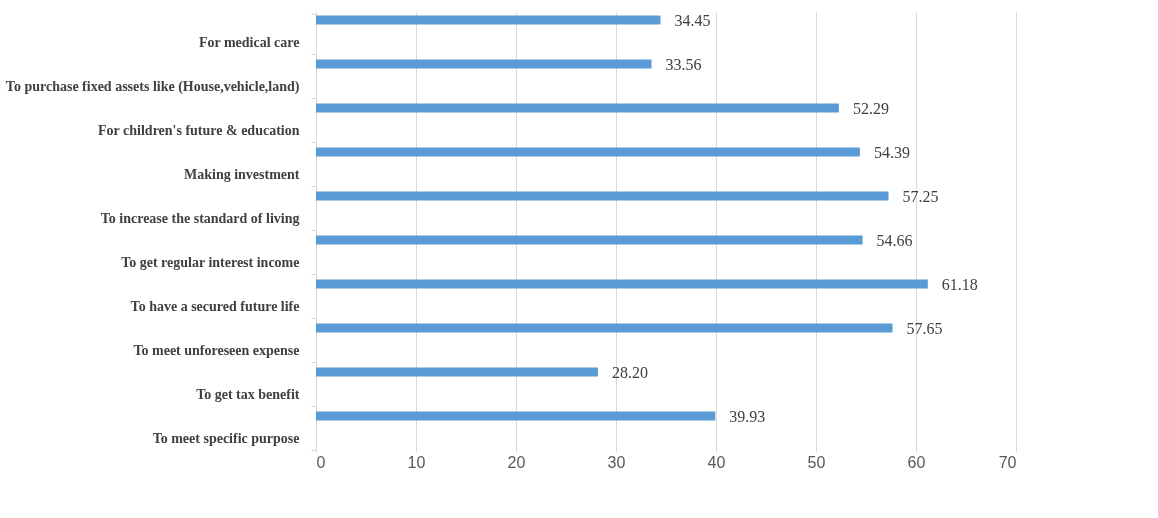 This screenshot has width=1158, height=518. What do you see at coordinates (242, 174) in the screenshot?
I see `y-tick-label: Making investment` at bounding box center [242, 174].